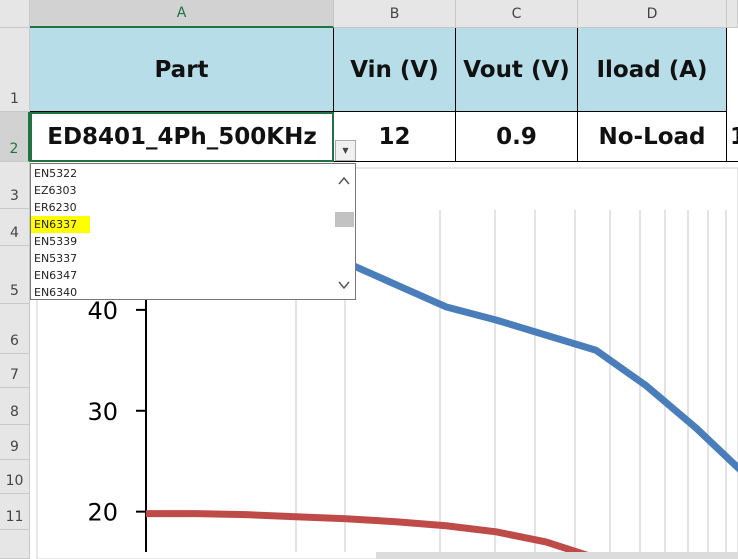 The height and width of the screenshot is (559, 738). What do you see at coordinates (395, 70) in the screenshot?
I see `header-cell: Vin (V)` at bounding box center [395, 70].